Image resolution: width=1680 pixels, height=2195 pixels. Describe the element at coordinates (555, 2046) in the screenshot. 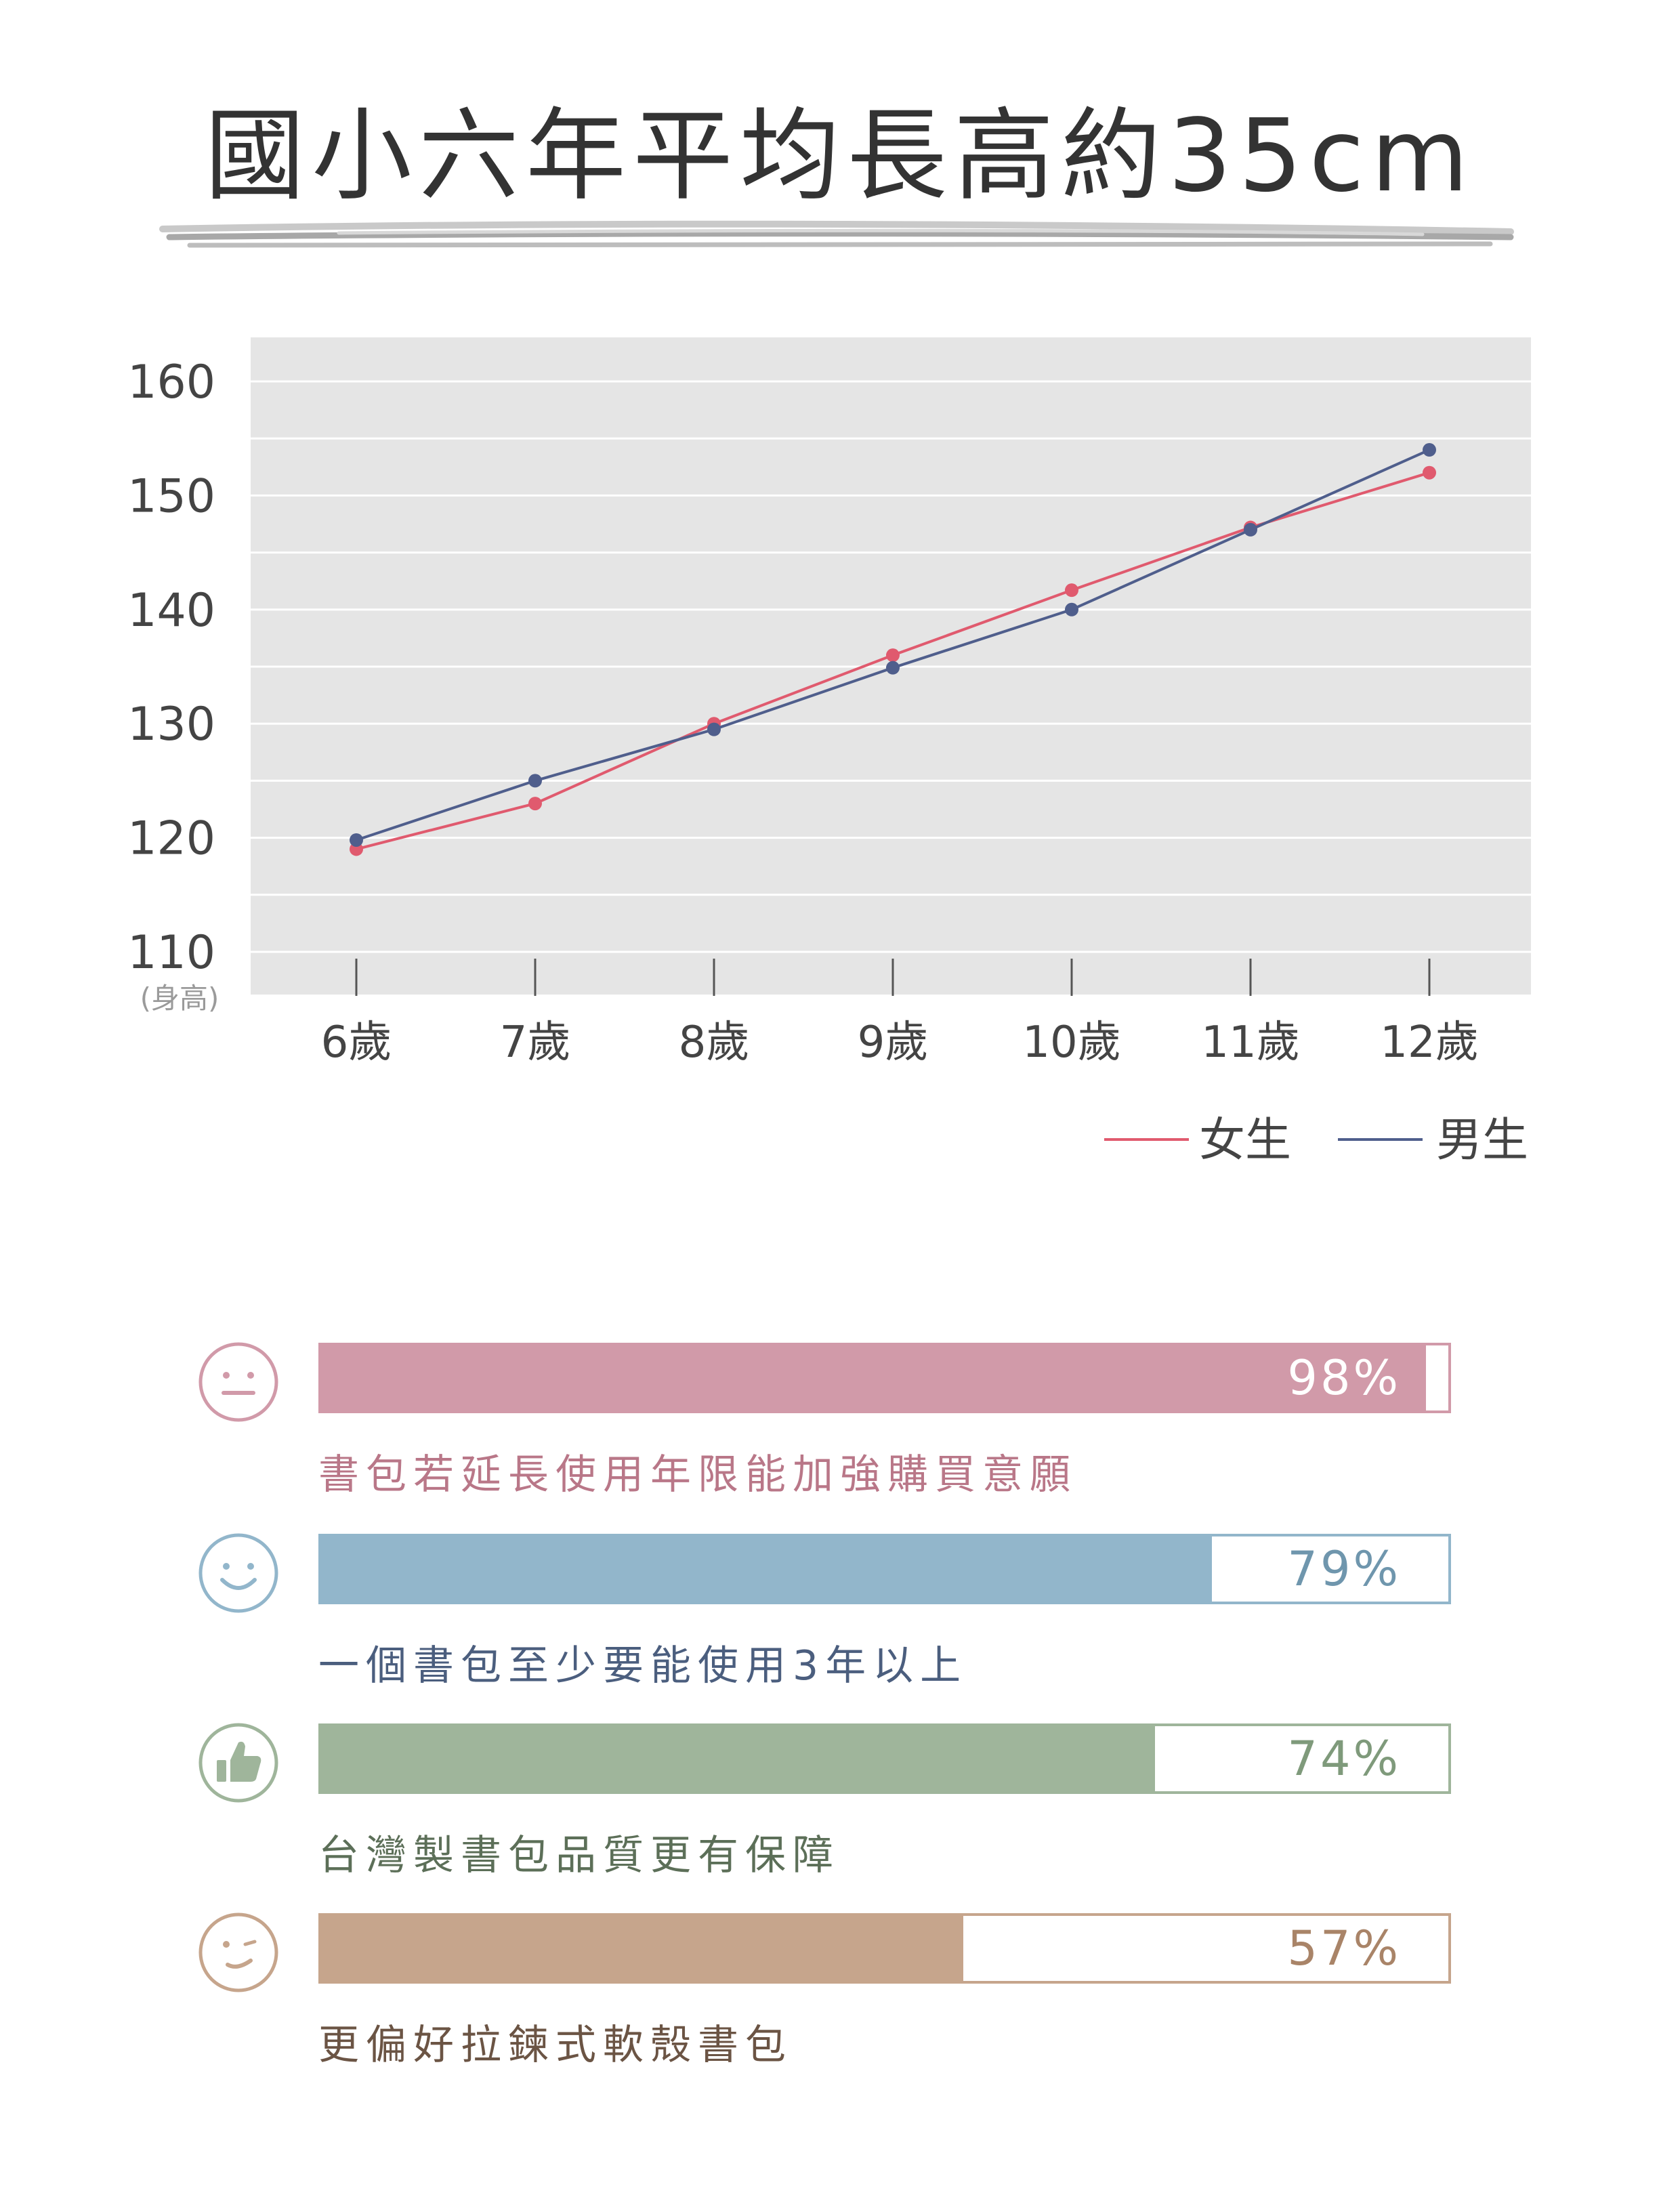

I see `stat-caption: 更偏好拉鍊式軟殼書包` at that location.